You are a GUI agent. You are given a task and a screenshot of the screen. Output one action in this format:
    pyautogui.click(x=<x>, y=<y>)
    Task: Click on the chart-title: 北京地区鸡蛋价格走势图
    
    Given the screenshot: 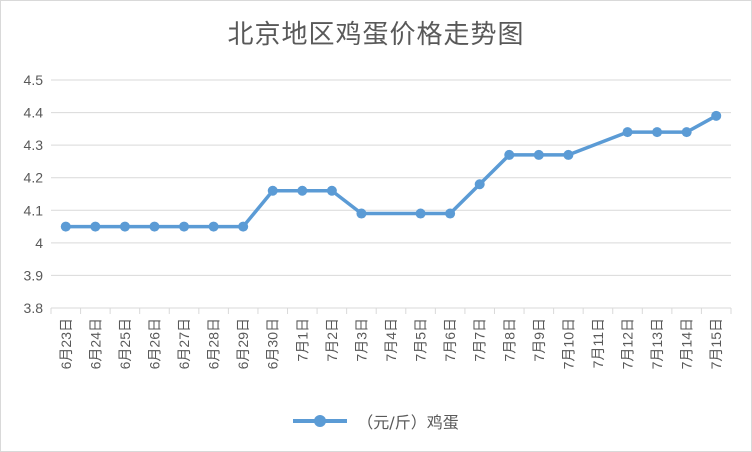 What is the action you would take?
    pyautogui.click(x=376, y=35)
    